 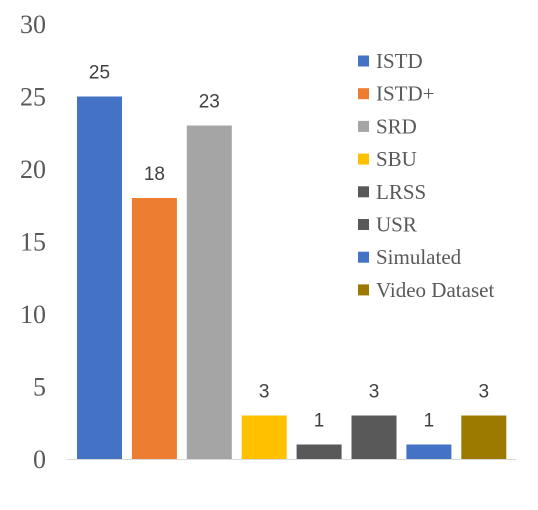 What do you see at coordinates (396, 126) in the screenshot?
I see `legend-label: SRD` at bounding box center [396, 126].